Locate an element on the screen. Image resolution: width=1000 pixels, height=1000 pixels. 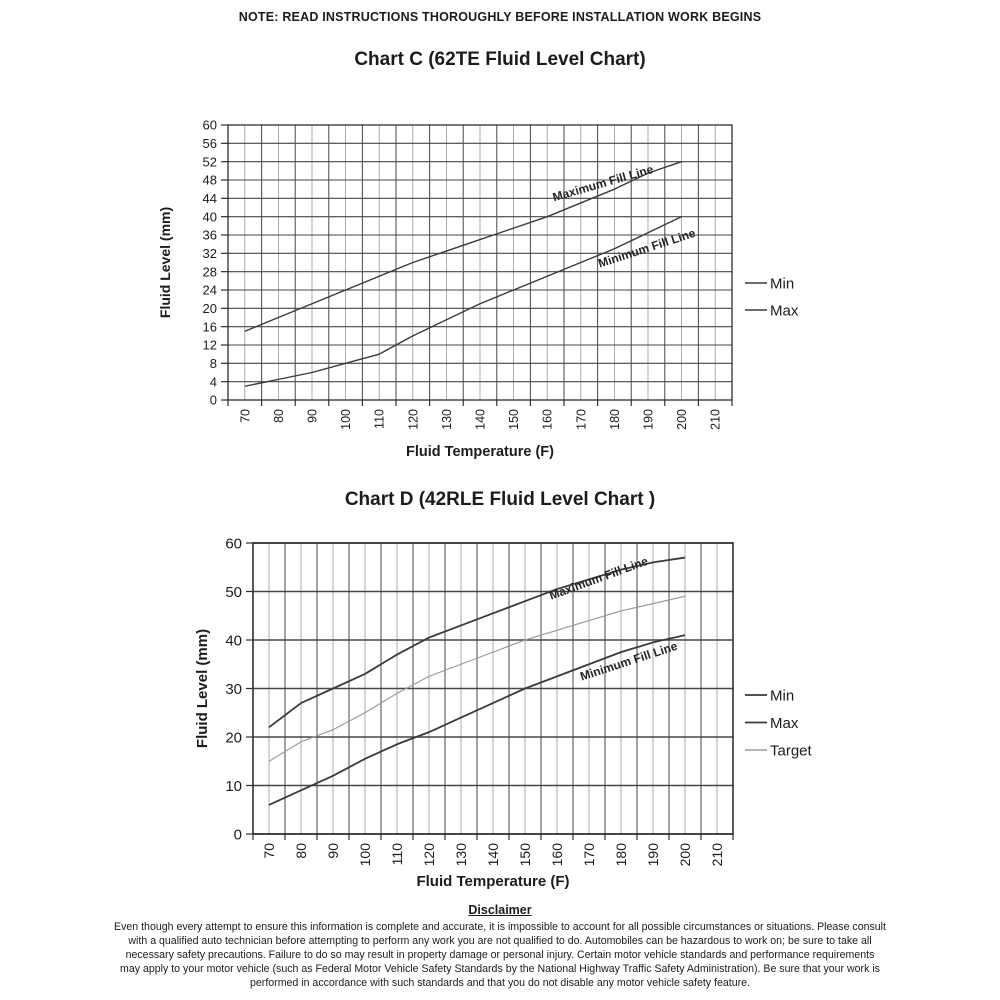
y-tick-label: 24 is located at coordinates (210, 290).